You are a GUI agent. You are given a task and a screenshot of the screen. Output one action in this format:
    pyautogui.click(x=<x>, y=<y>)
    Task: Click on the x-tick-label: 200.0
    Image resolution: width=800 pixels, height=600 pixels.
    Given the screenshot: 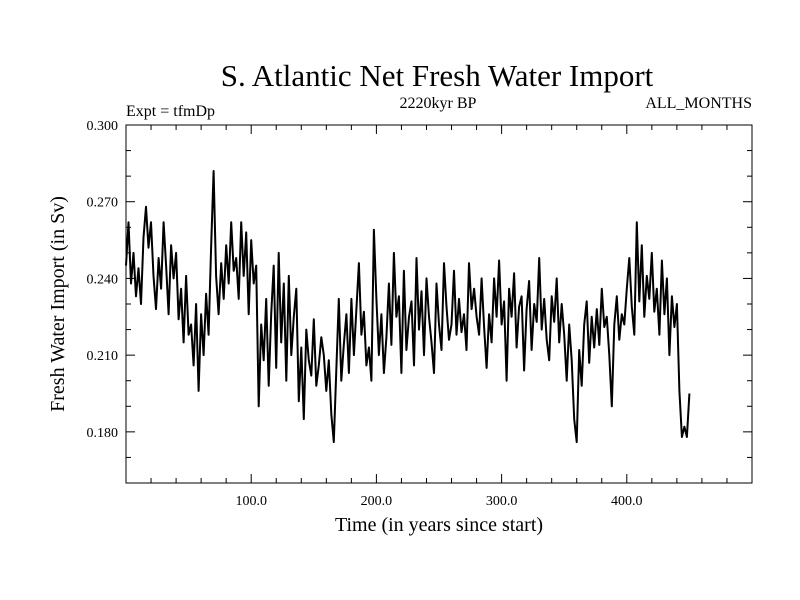 What is the action you would take?
    pyautogui.click(x=377, y=501)
    